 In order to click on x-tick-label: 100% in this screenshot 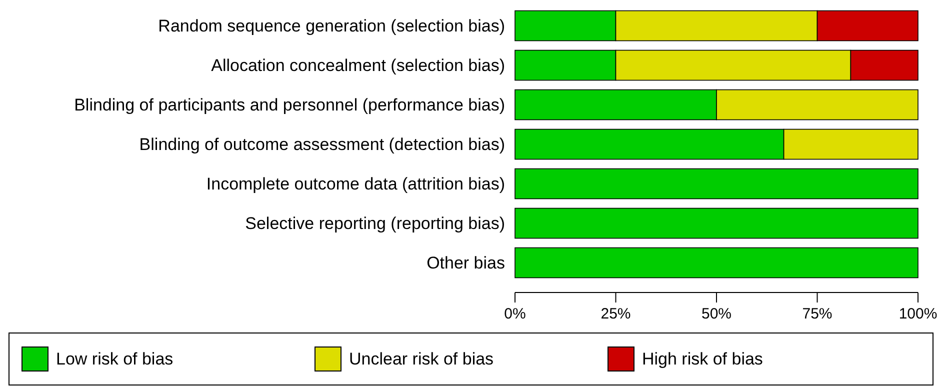, I will do `click(918, 314)`.